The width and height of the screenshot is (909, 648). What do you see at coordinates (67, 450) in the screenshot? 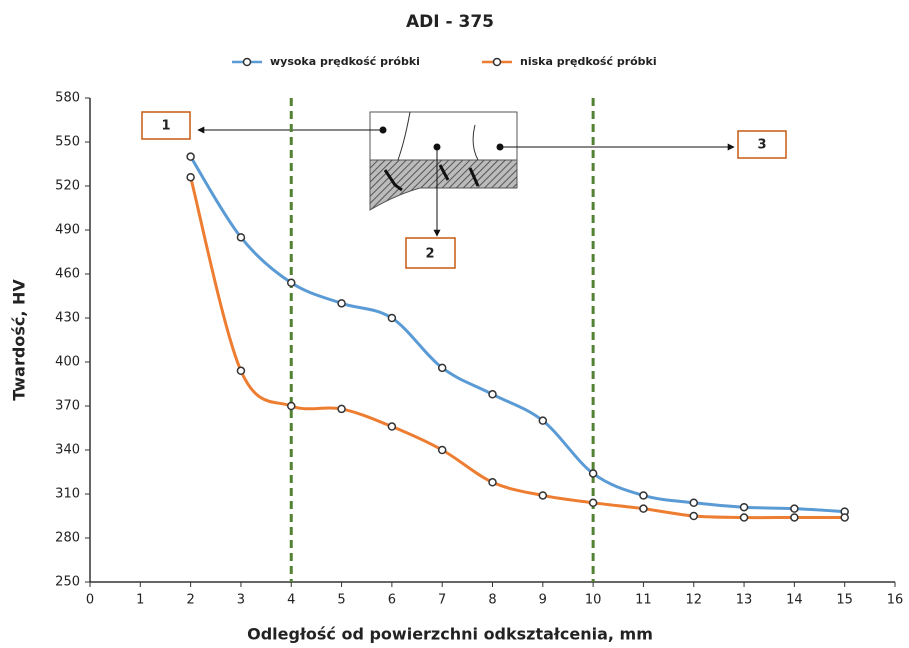
I see `y-tick-label: 340` at bounding box center [67, 450].